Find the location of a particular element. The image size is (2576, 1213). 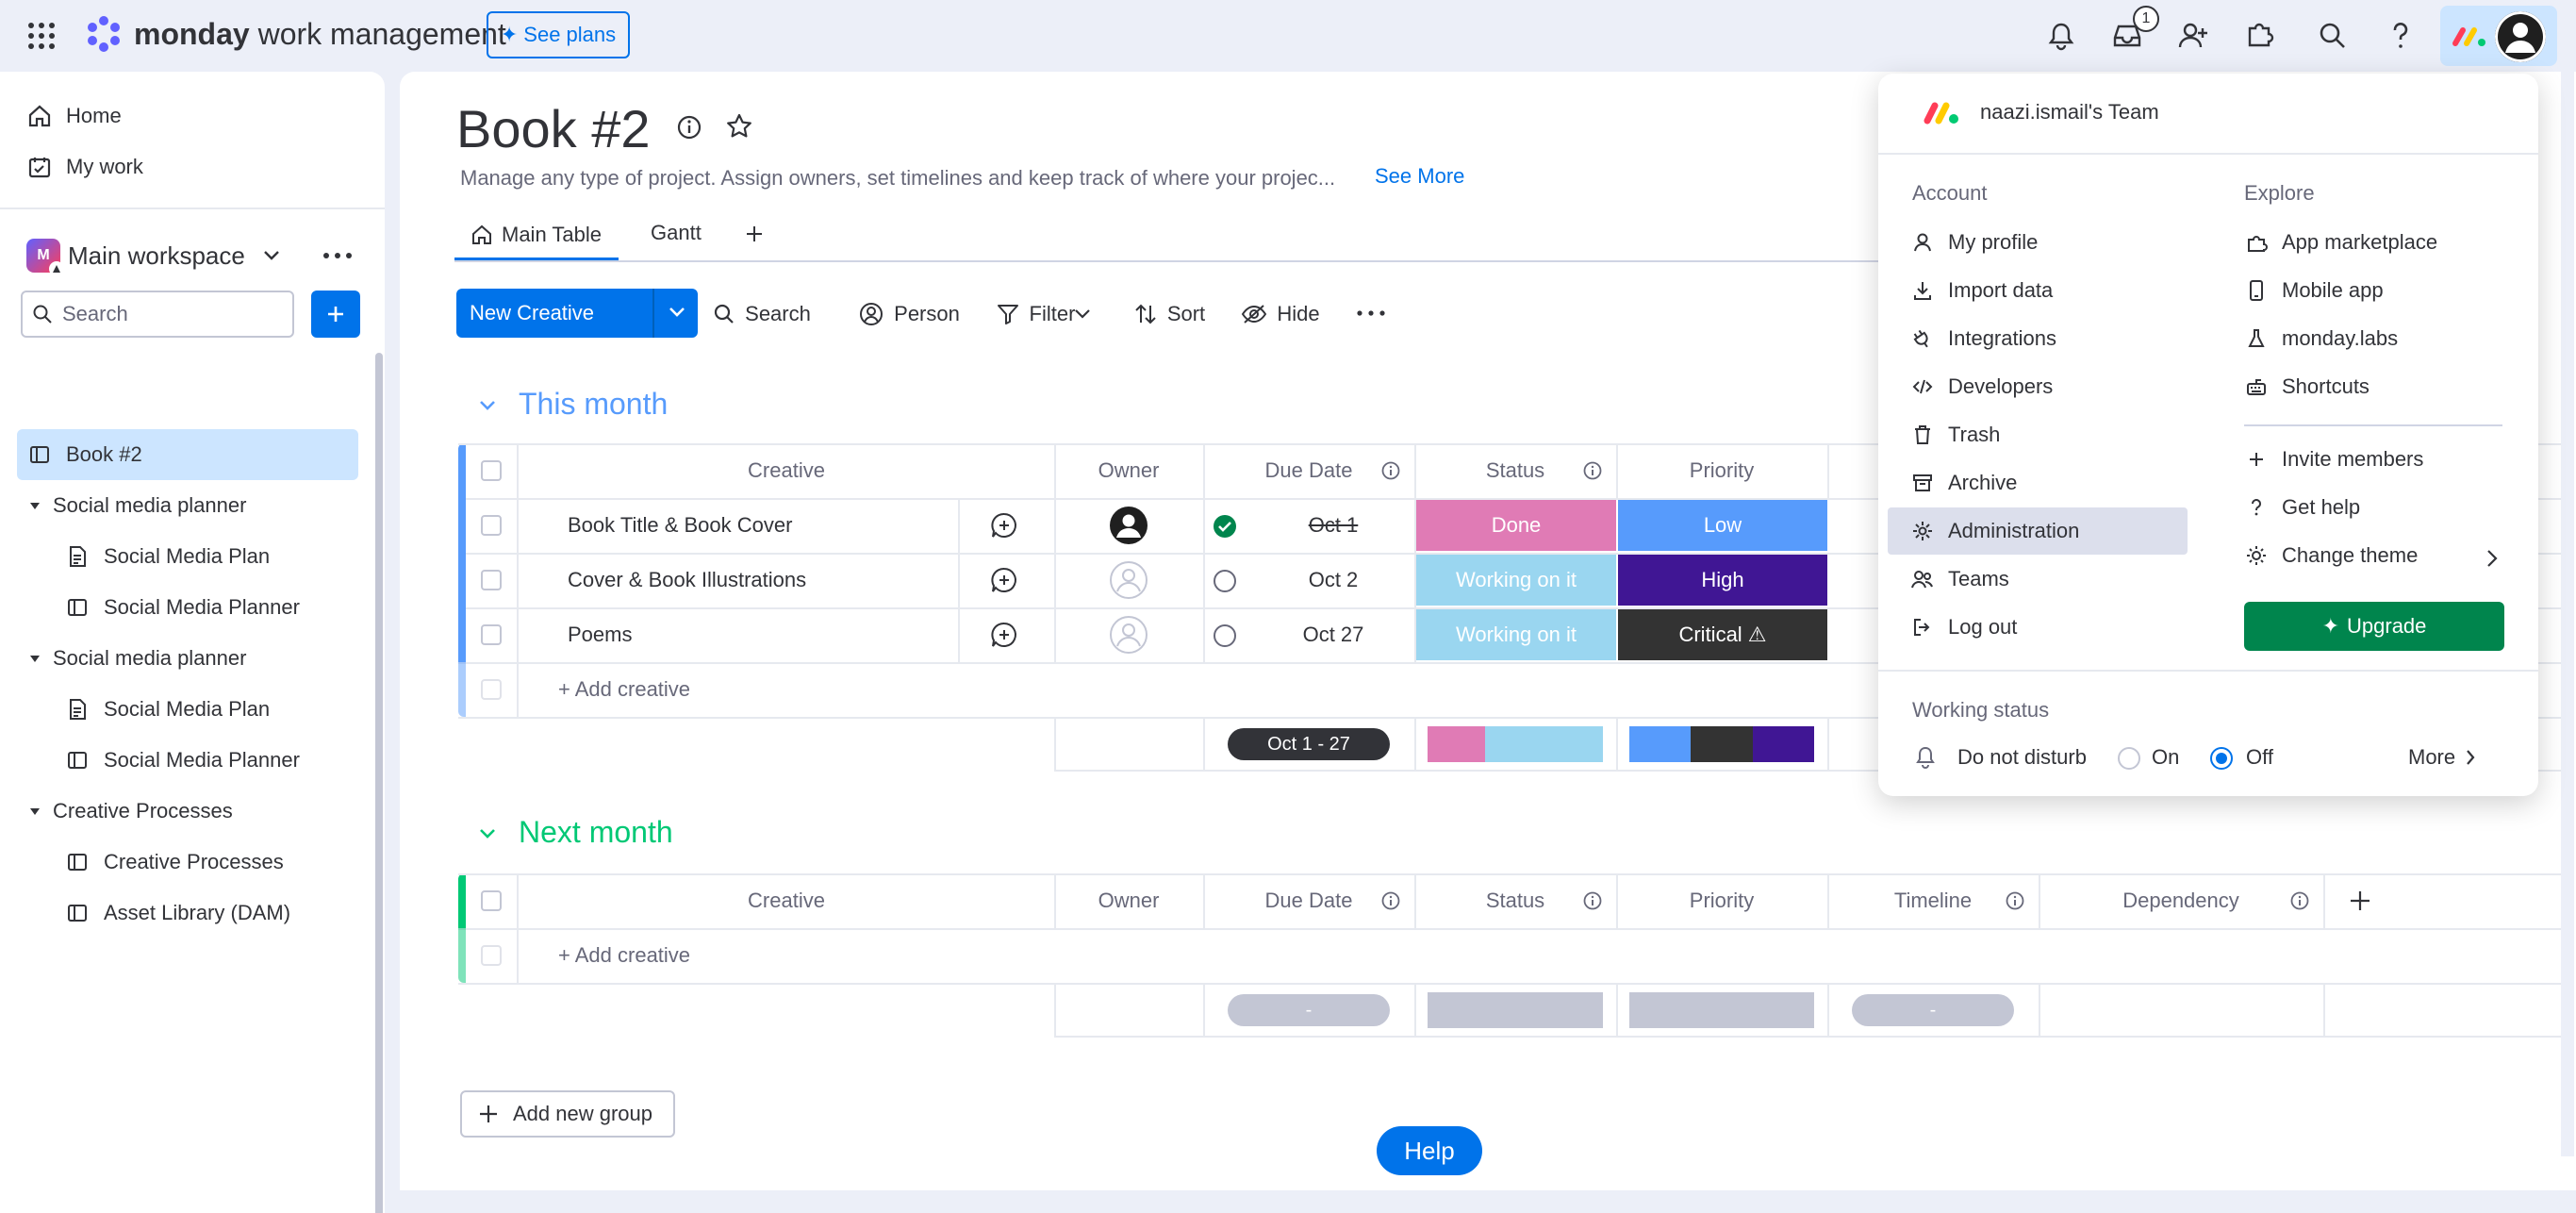

due-date-summary: - is located at coordinates (1309, 1010).